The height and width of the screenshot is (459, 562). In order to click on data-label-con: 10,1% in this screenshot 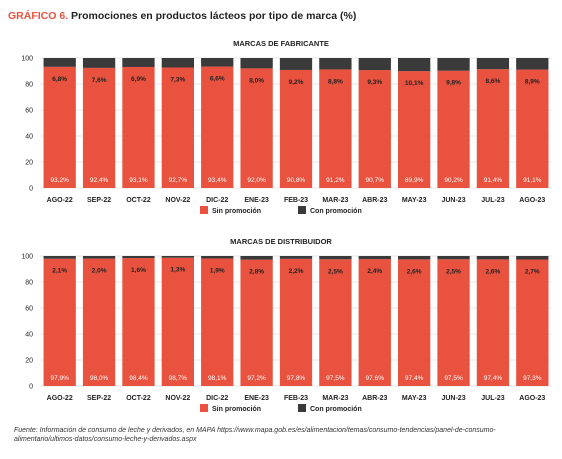, I will do `click(414, 83)`.